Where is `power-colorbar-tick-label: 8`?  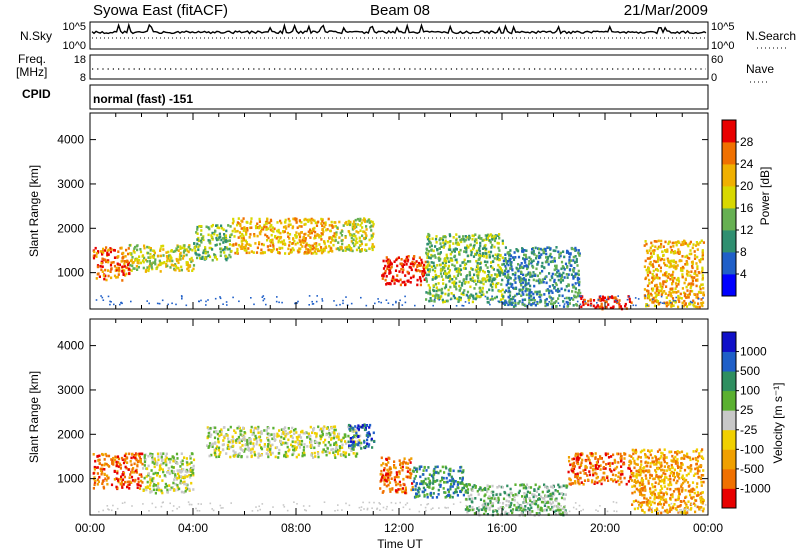 power-colorbar-tick-label: 8 is located at coordinates (743, 252).